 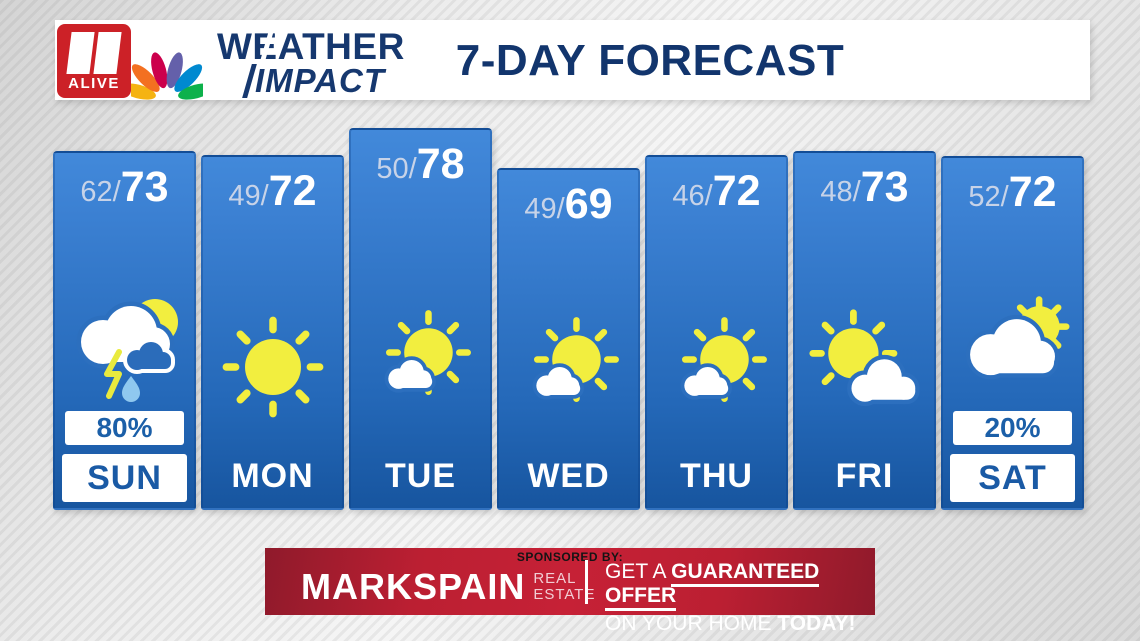 What do you see at coordinates (588, 204) in the screenshot?
I see `high-temp: 69` at bounding box center [588, 204].